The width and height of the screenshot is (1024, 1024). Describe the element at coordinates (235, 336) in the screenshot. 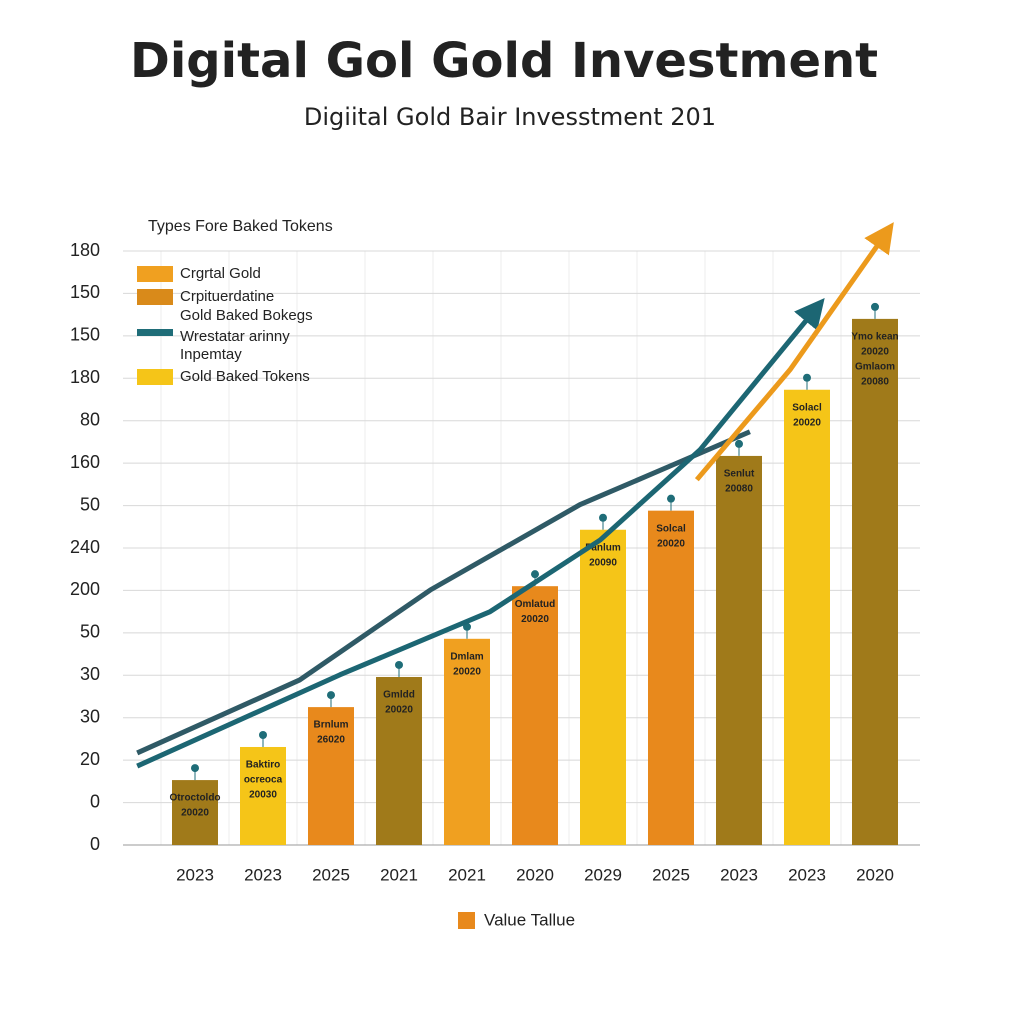

I see `legend-label: Wrestatar arinny` at that location.